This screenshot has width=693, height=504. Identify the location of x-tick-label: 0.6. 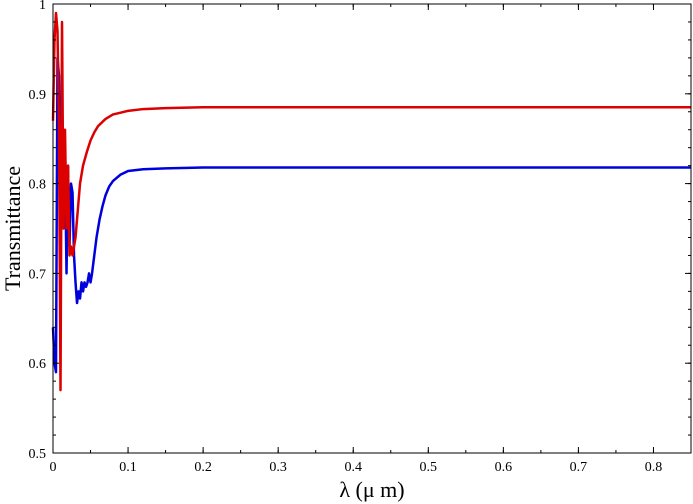
(504, 467).